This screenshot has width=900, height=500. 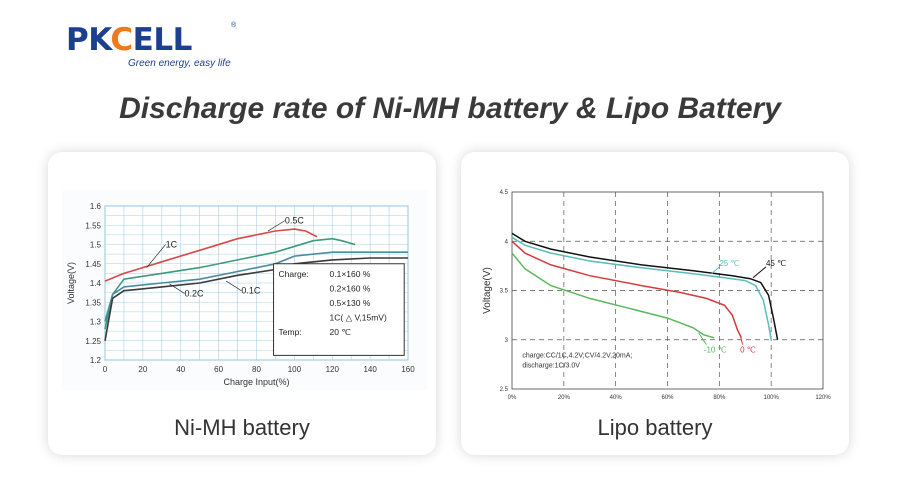 I want to click on y-tick-label: 1.2, so click(x=96, y=360).